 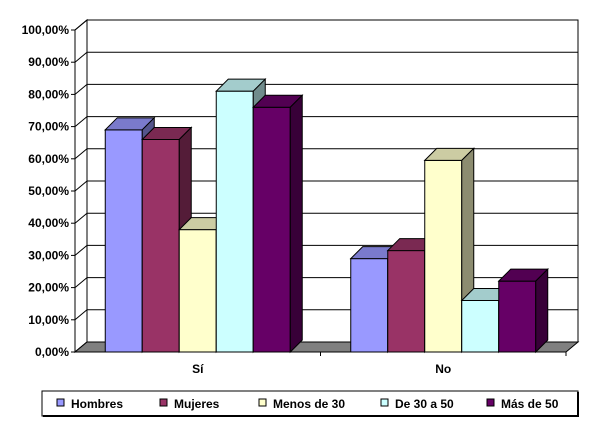 I want to click on legend-item: Hombres, so click(x=89, y=404).